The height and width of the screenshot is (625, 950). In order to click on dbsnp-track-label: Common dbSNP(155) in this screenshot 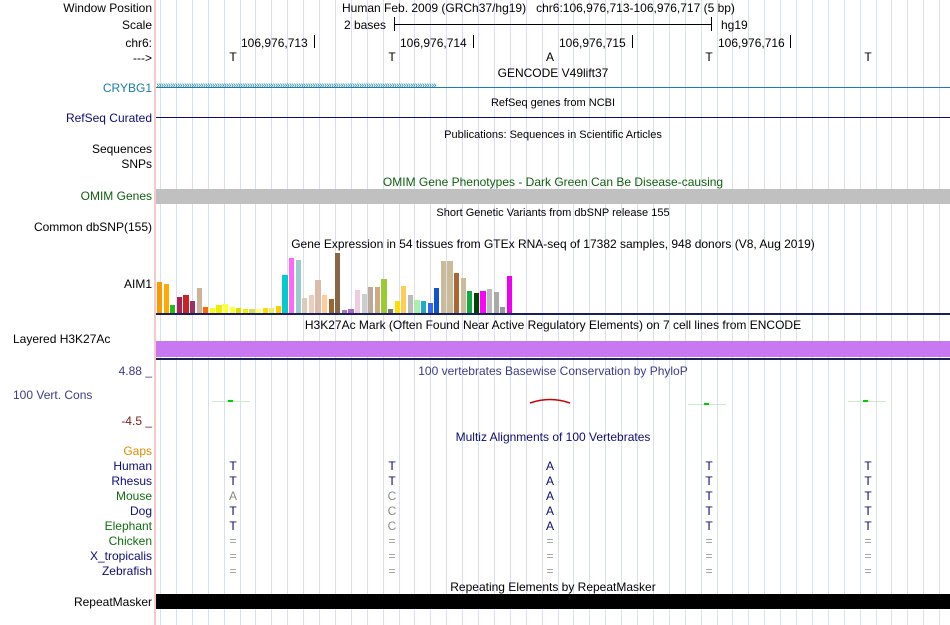, I will do `click(92, 227)`.